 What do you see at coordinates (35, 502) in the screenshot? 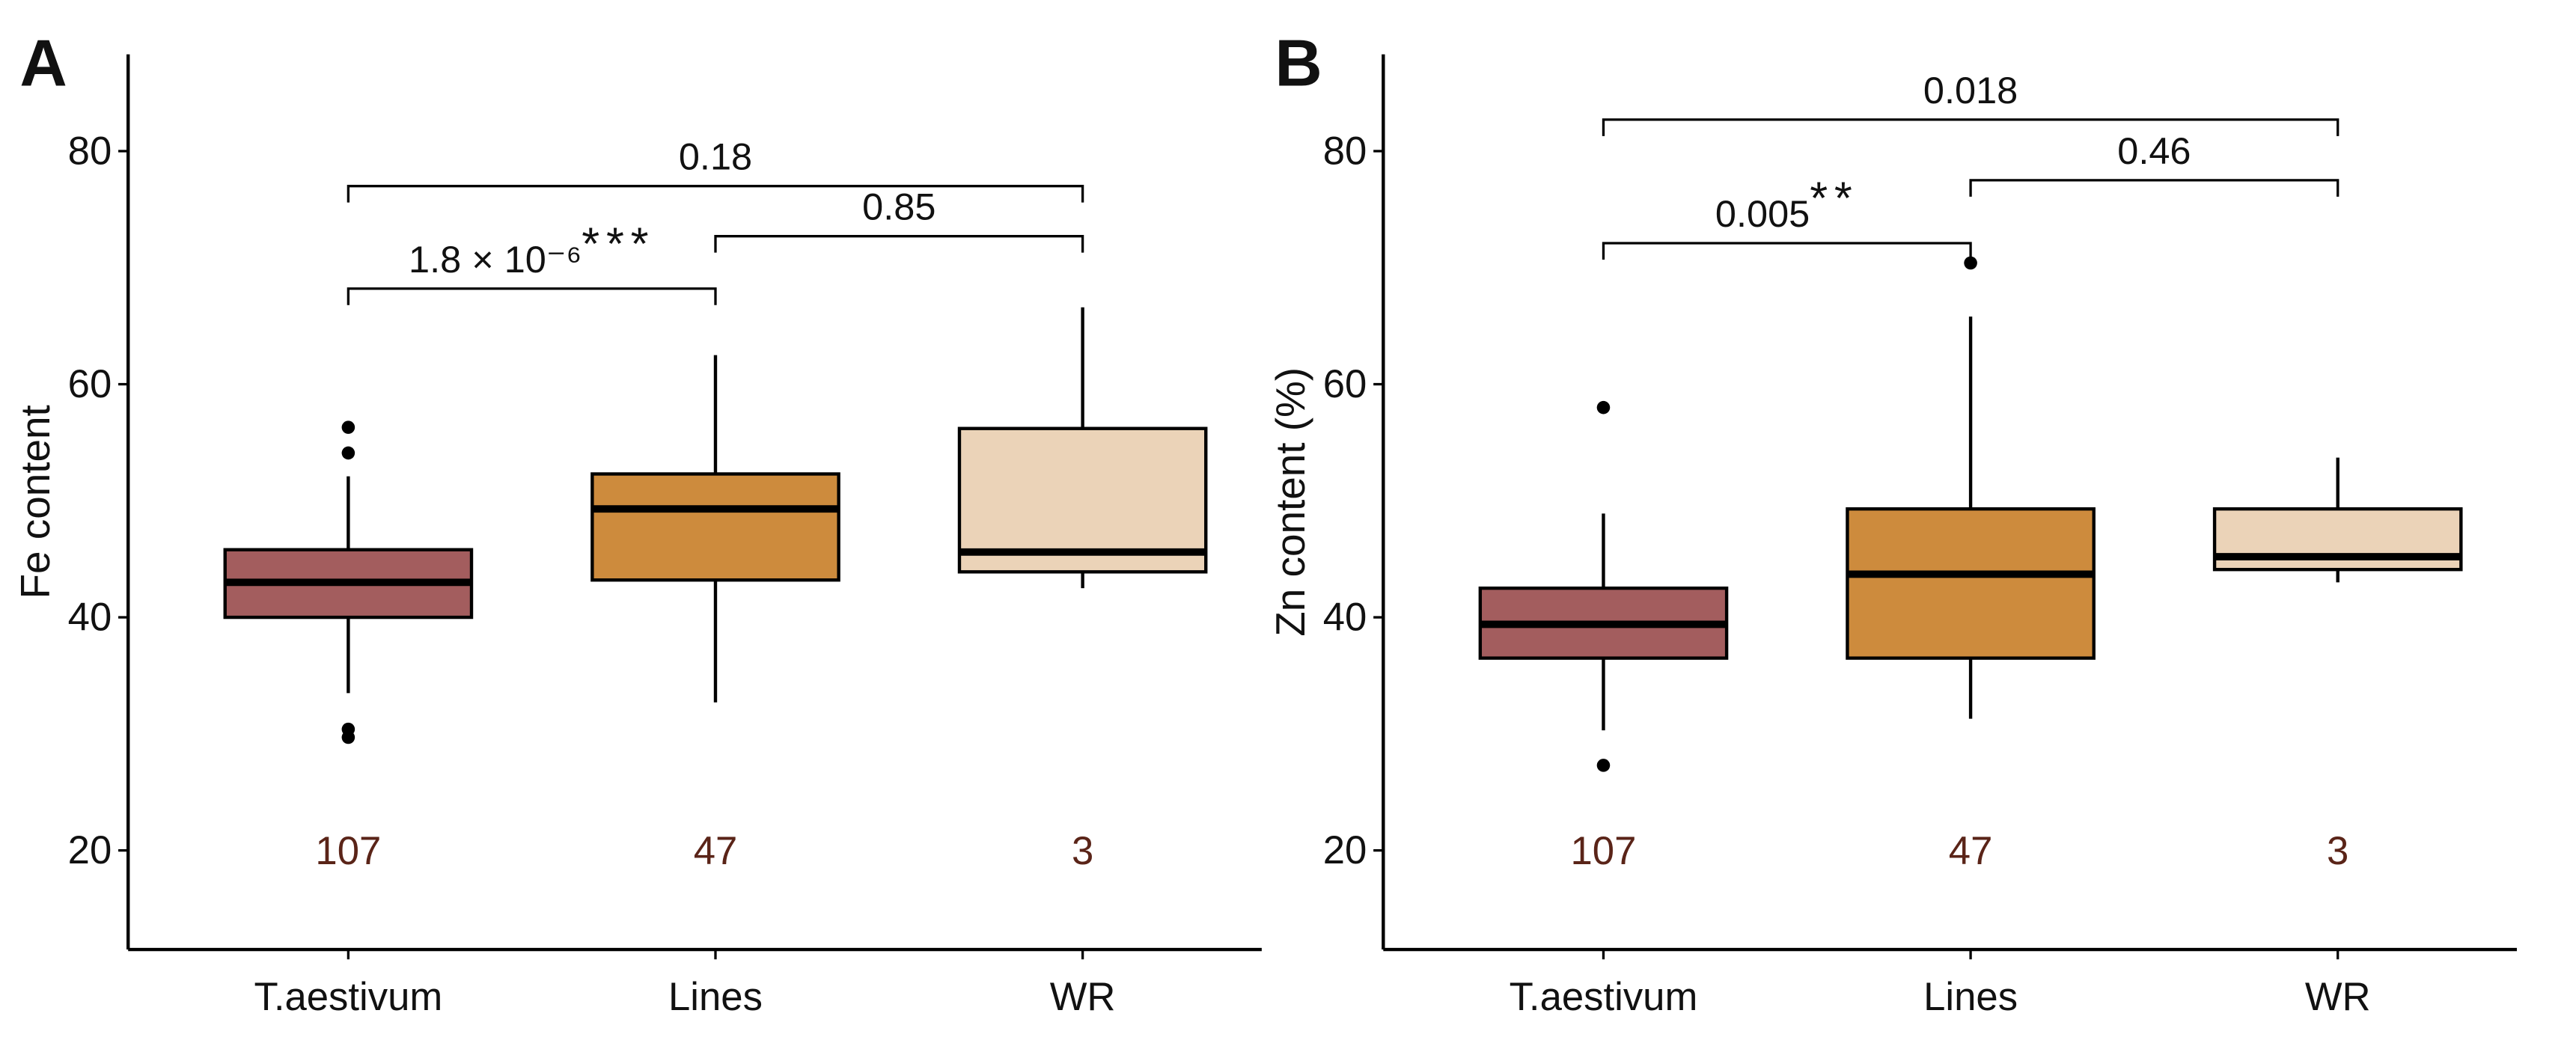
I see `y-axis-label: Fe content` at bounding box center [35, 502].